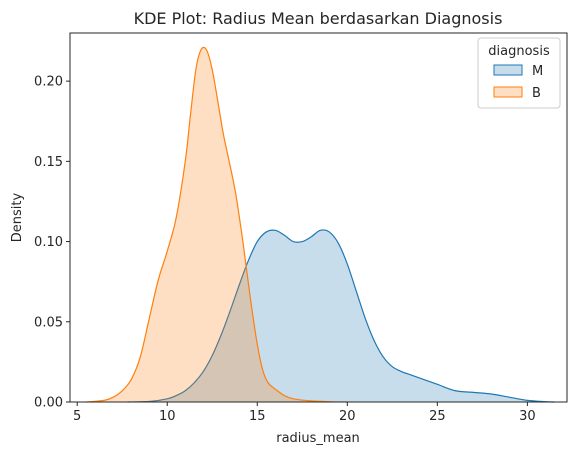  Describe the element at coordinates (519, 51) in the screenshot. I see `legend-title: diagnosis` at that location.